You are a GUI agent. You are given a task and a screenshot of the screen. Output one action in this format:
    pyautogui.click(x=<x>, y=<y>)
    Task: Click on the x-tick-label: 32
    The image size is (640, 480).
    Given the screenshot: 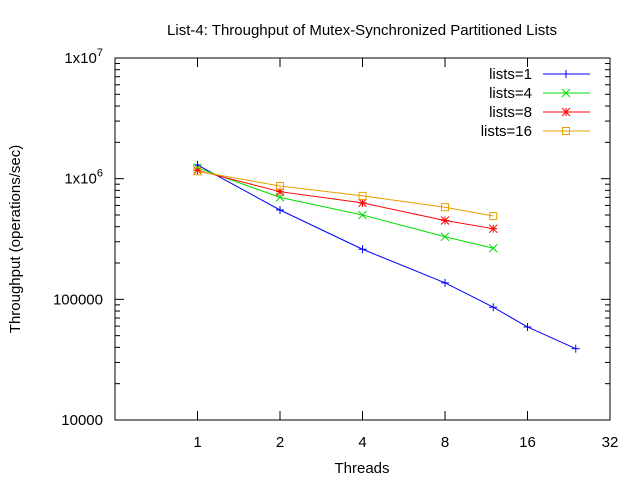 What is the action you would take?
    pyautogui.click(x=610, y=442)
    